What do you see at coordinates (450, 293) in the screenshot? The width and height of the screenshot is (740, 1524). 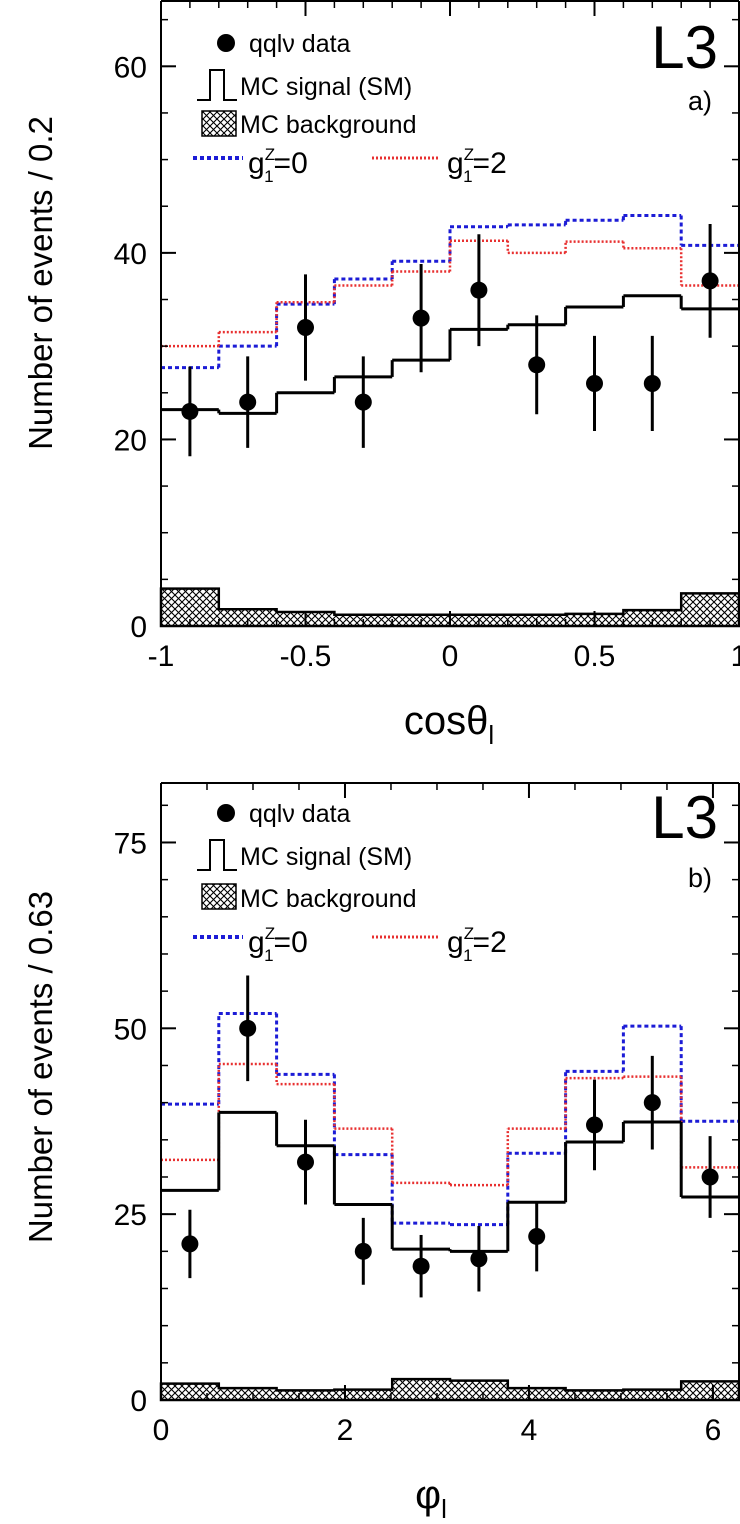 I see `panel-a-red-series` at bounding box center [450, 293].